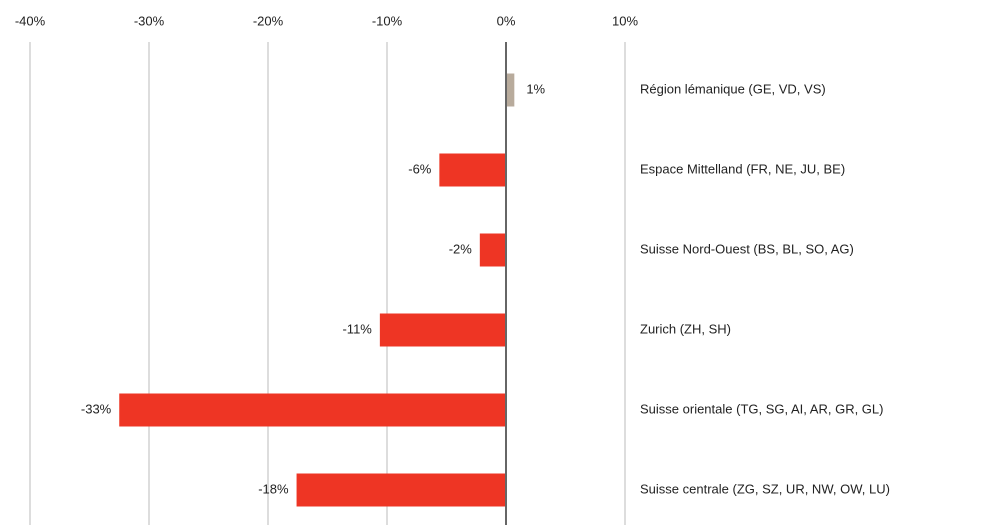  I want to click on value-label: -6%, so click(420, 168).